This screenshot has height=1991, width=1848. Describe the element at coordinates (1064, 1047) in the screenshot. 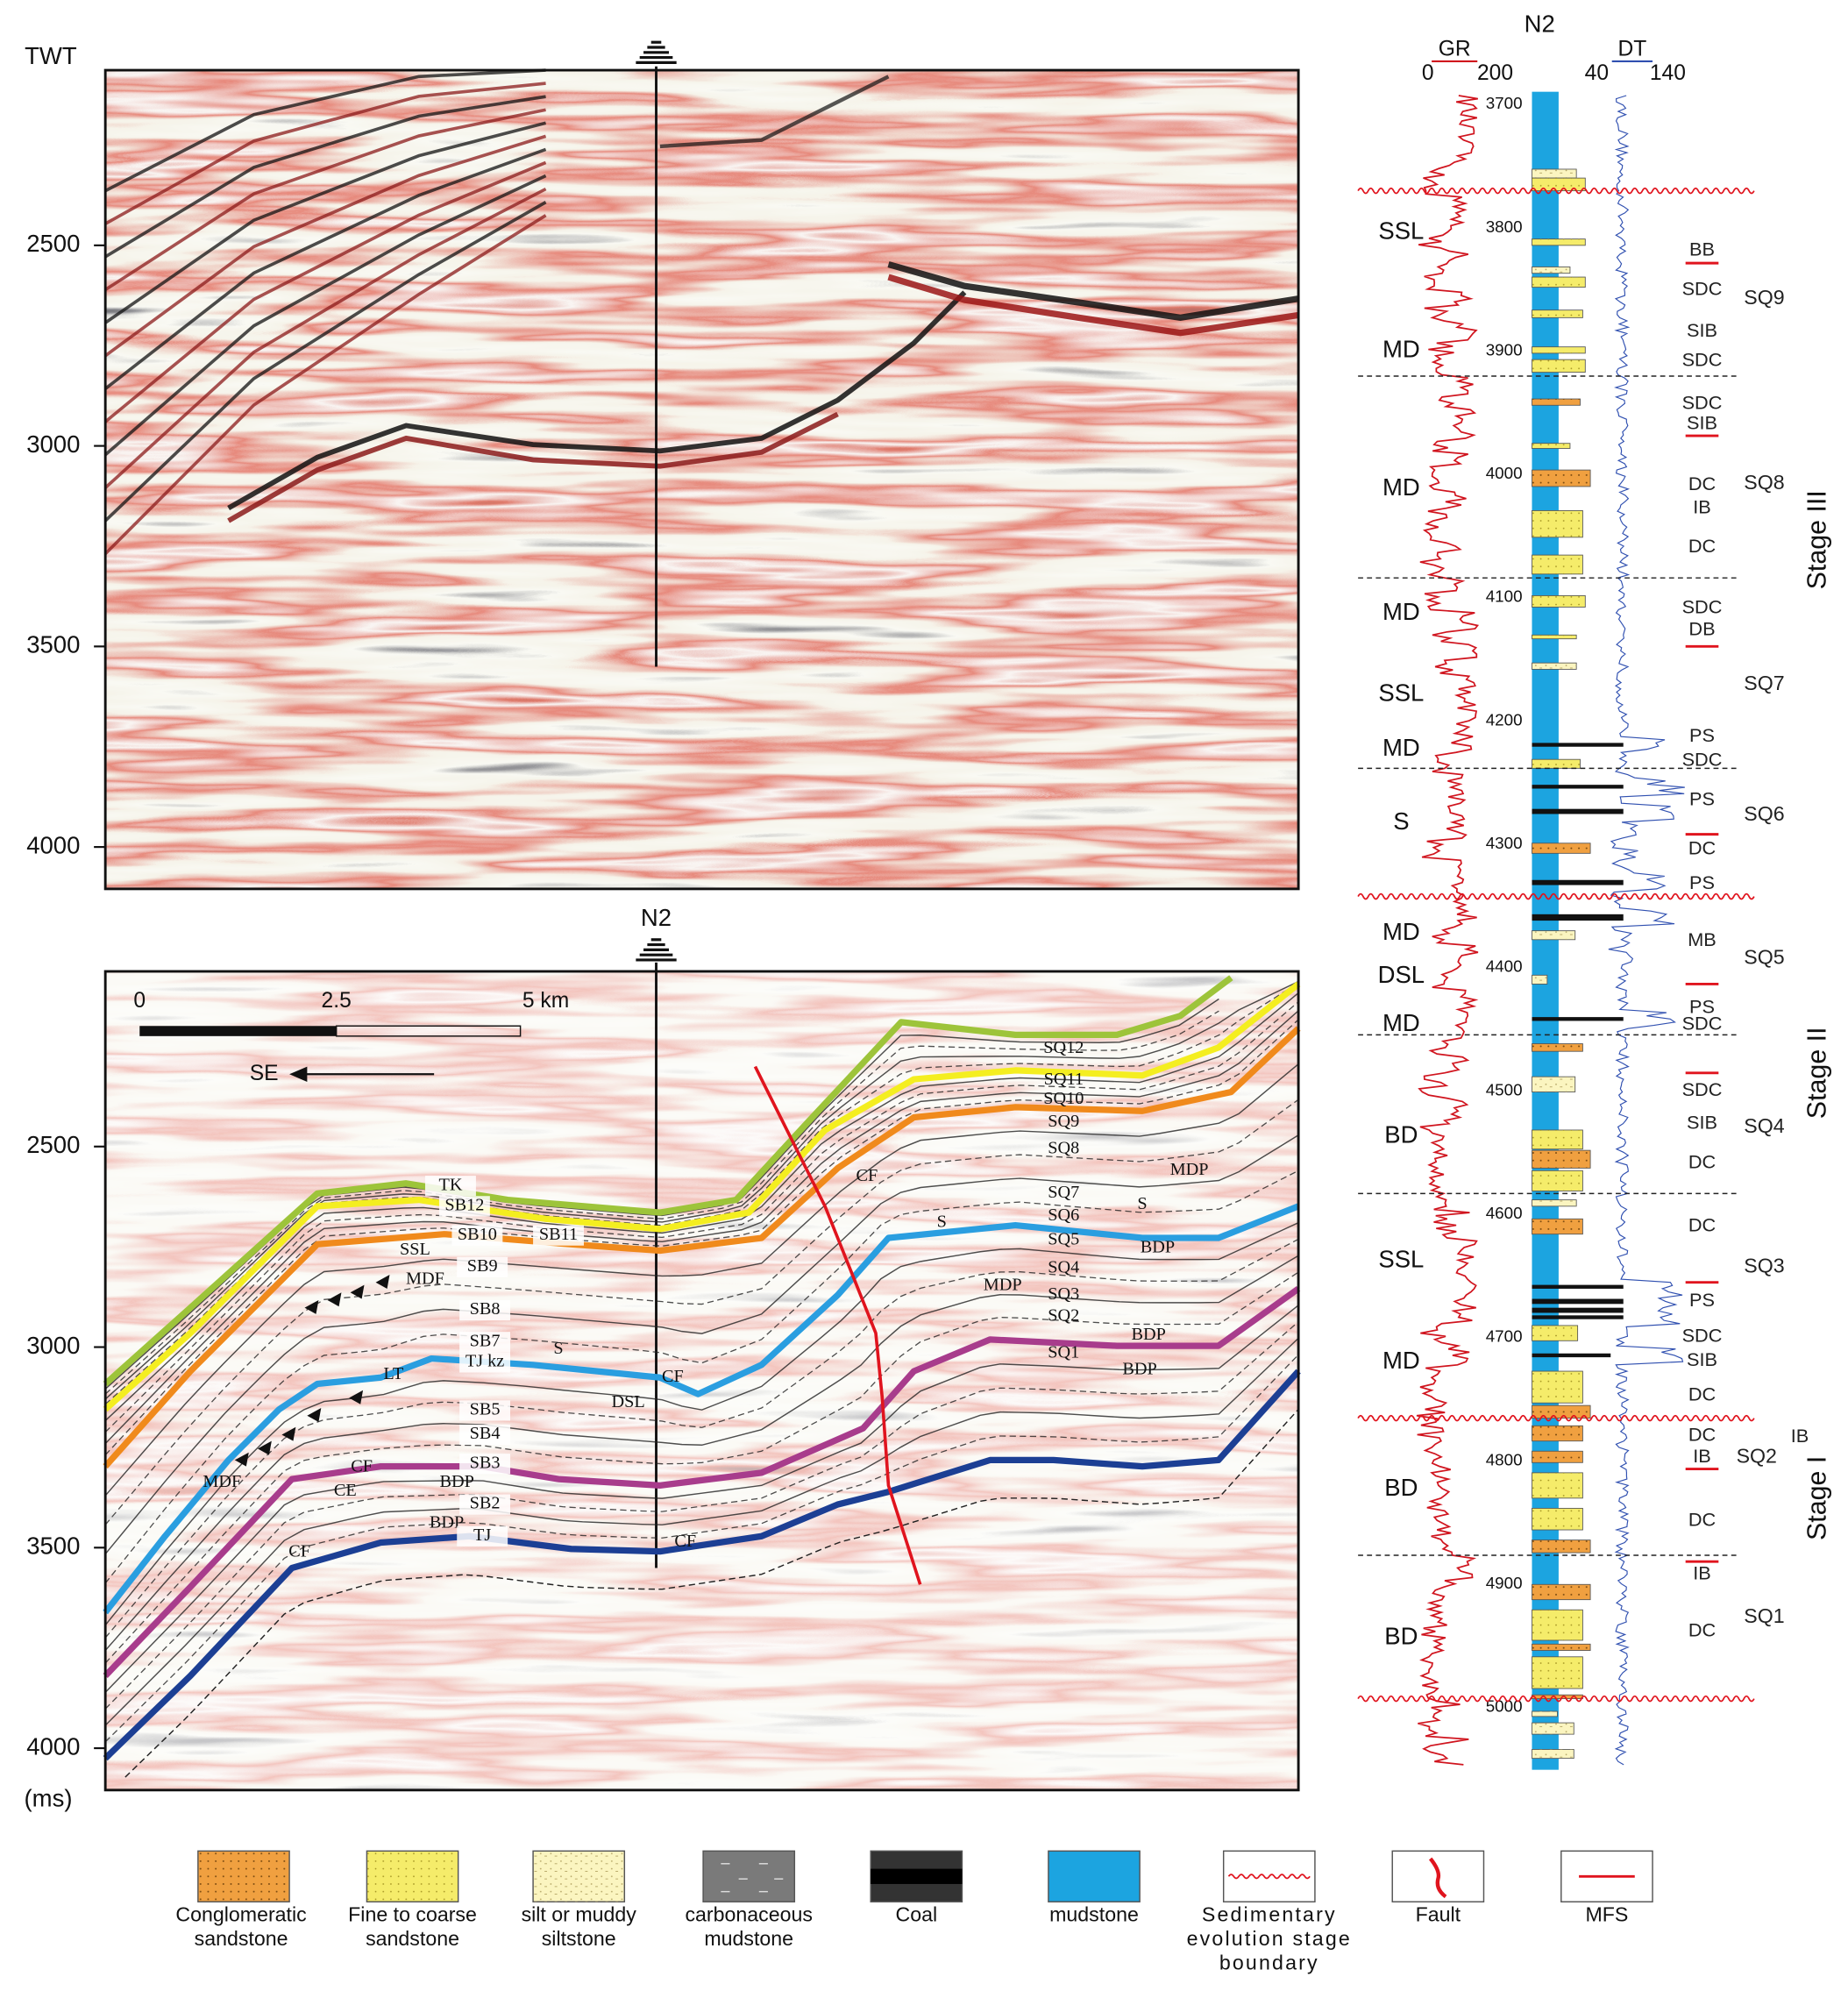

I see `horizon-label: SQ12` at that location.